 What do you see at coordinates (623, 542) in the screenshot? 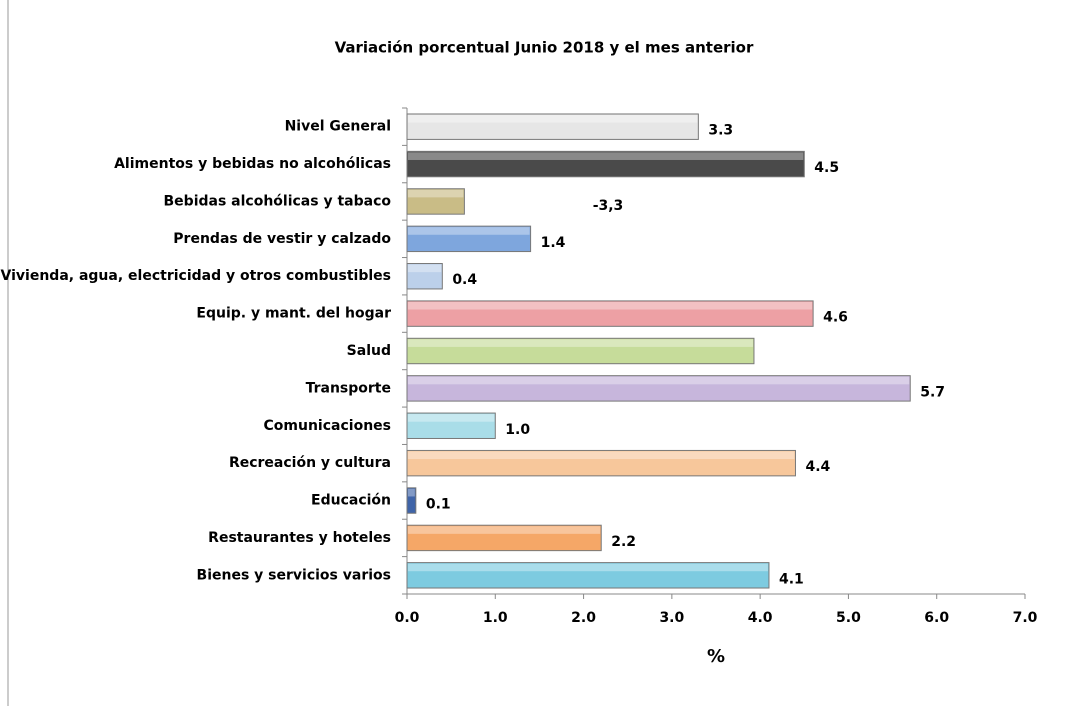
I see `value-label: 2.2` at bounding box center [623, 542].